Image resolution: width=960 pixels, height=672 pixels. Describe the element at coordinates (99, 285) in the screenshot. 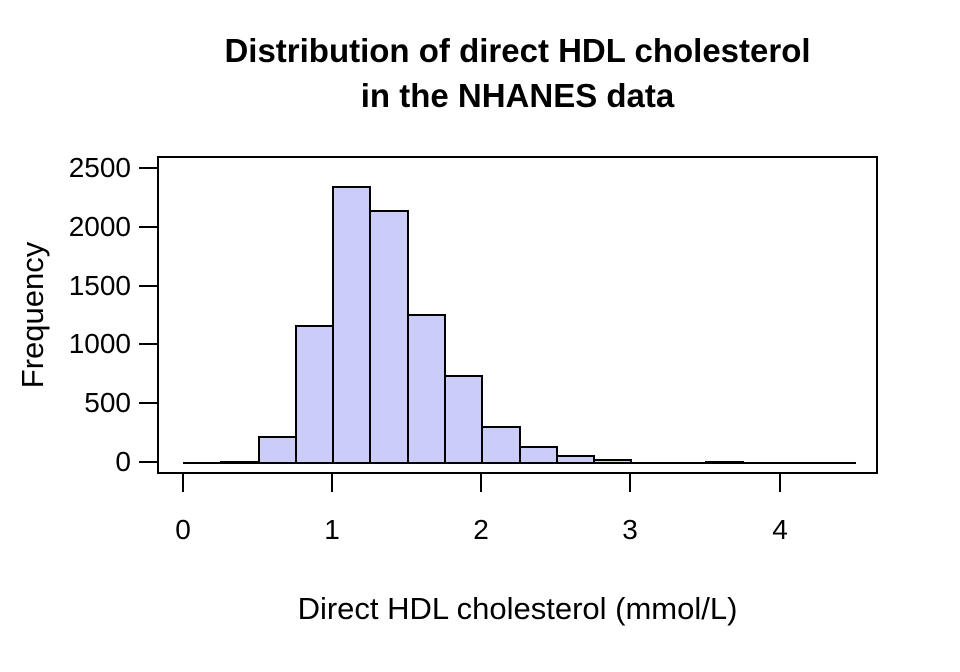

I see `y-tick-label: 1500` at that location.